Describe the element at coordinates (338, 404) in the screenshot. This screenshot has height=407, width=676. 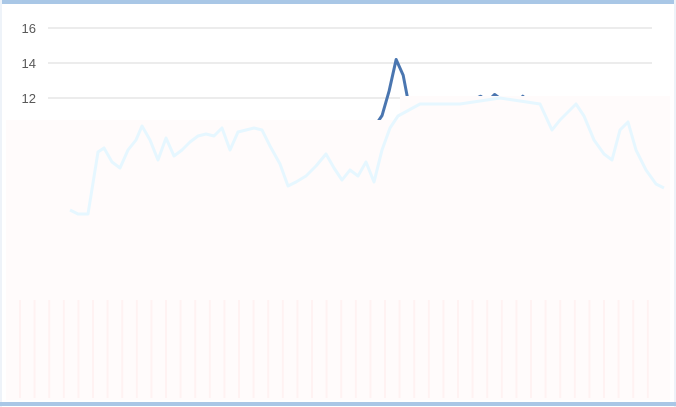
I see `bottom-border` at that location.